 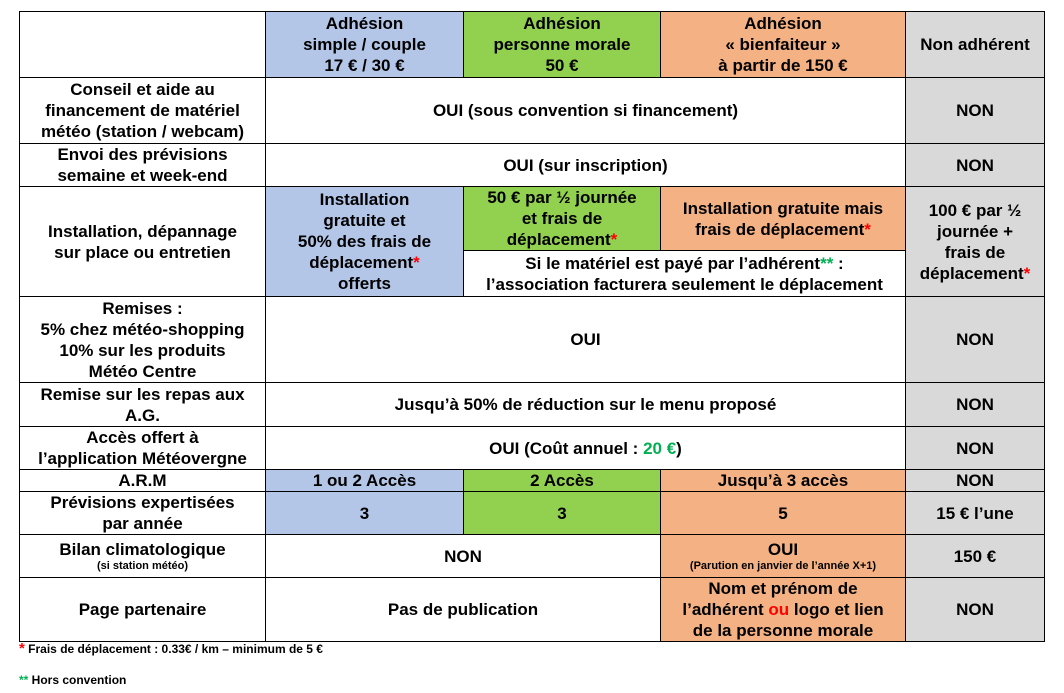 I want to click on non-value-envoi: NON, so click(x=975, y=165).